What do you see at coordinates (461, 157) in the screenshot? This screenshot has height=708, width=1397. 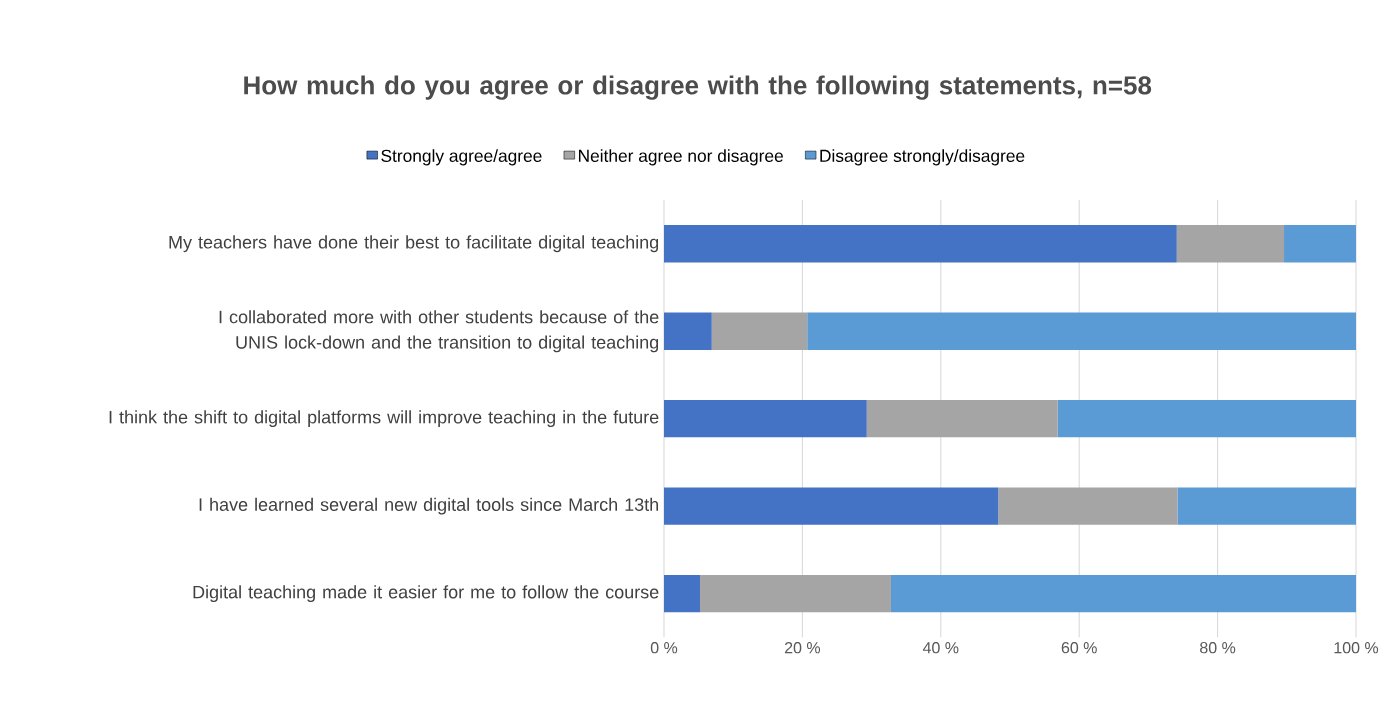 I see `legend-label: Strongly agree/agree` at bounding box center [461, 157].